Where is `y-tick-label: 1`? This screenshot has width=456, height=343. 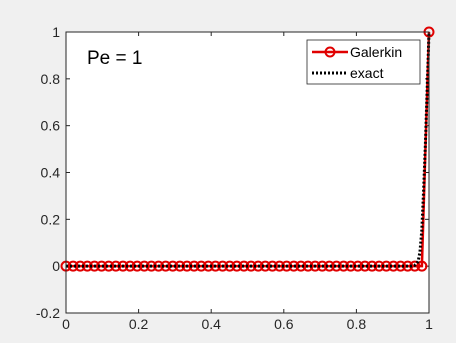
y-tick-label: 1 is located at coordinates (56, 32).